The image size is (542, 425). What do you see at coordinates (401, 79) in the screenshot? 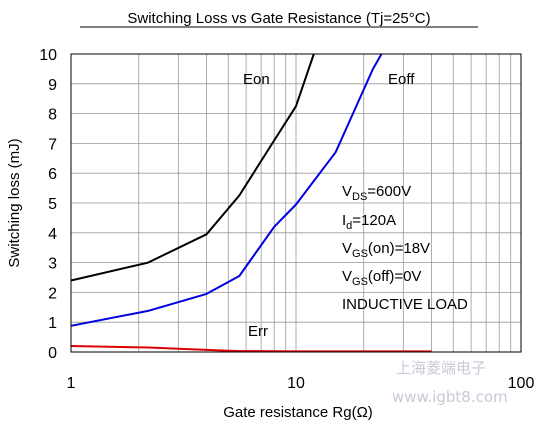
I see `series-label-eoff: Eoff` at bounding box center [401, 79].